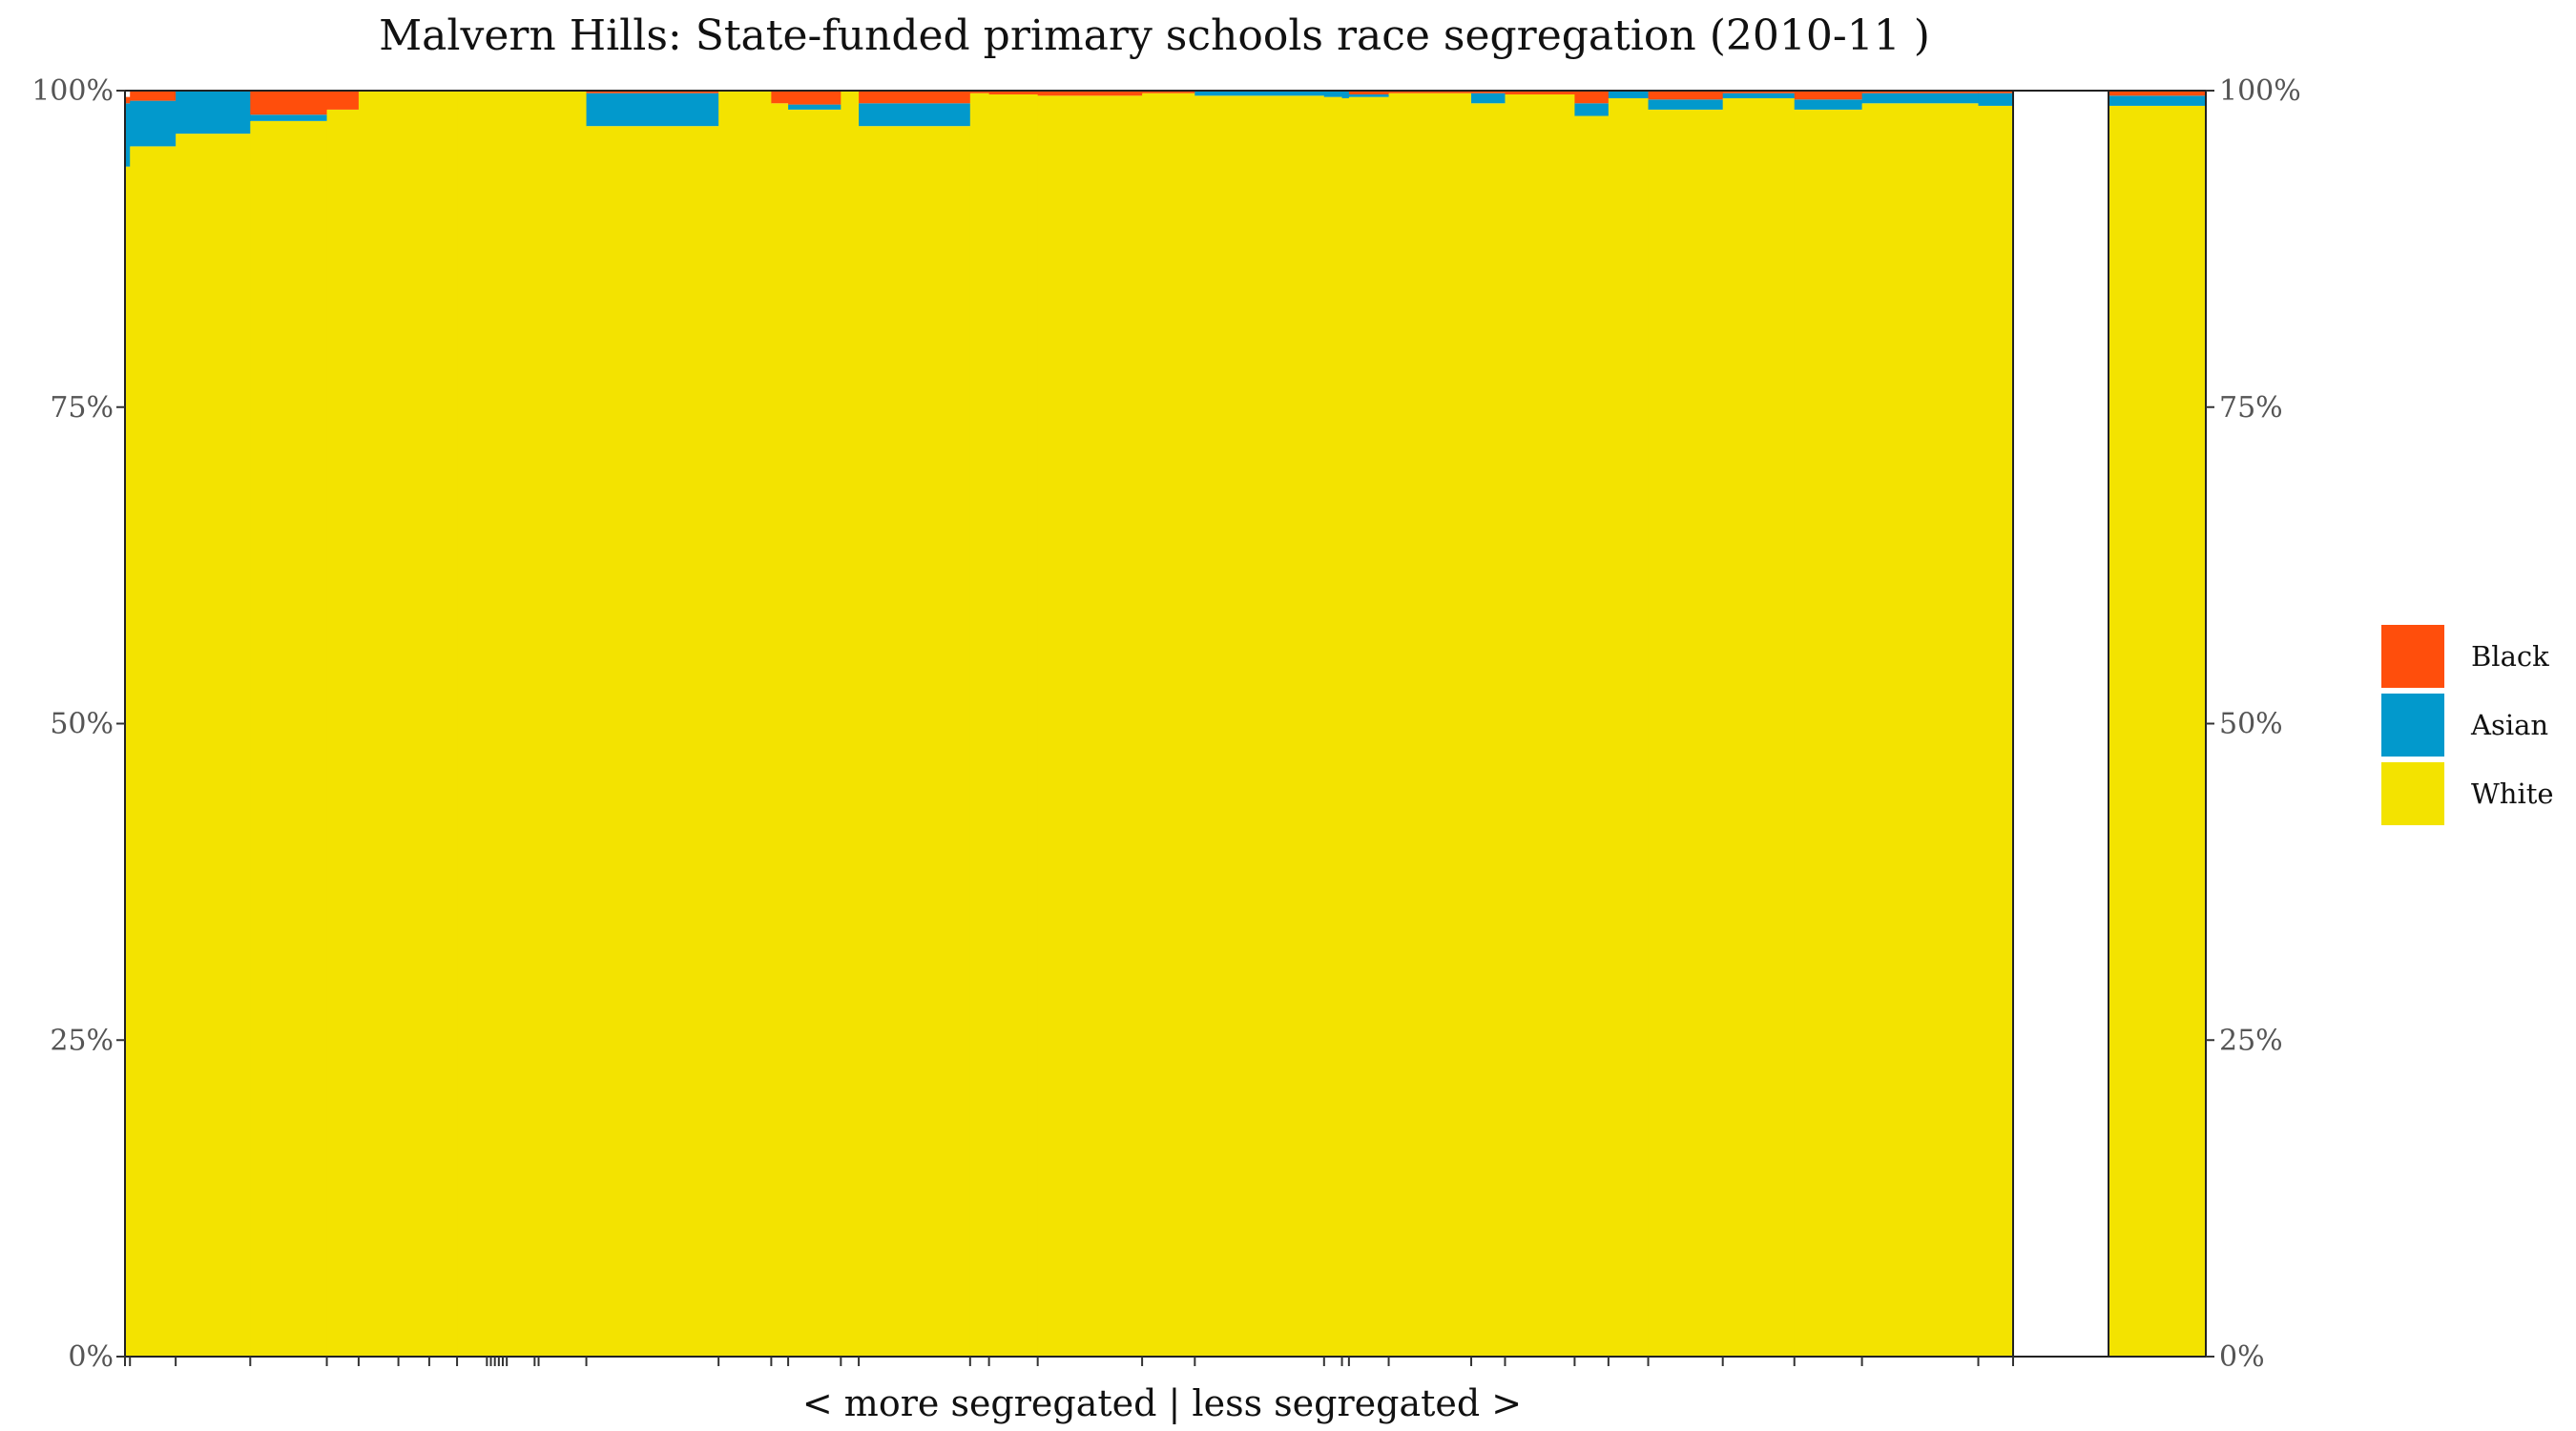 The width and height of the screenshot is (2576, 1431). Describe the element at coordinates (82, 408) in the screenshot. I see `y-tick-label-left: 75%` at that location.